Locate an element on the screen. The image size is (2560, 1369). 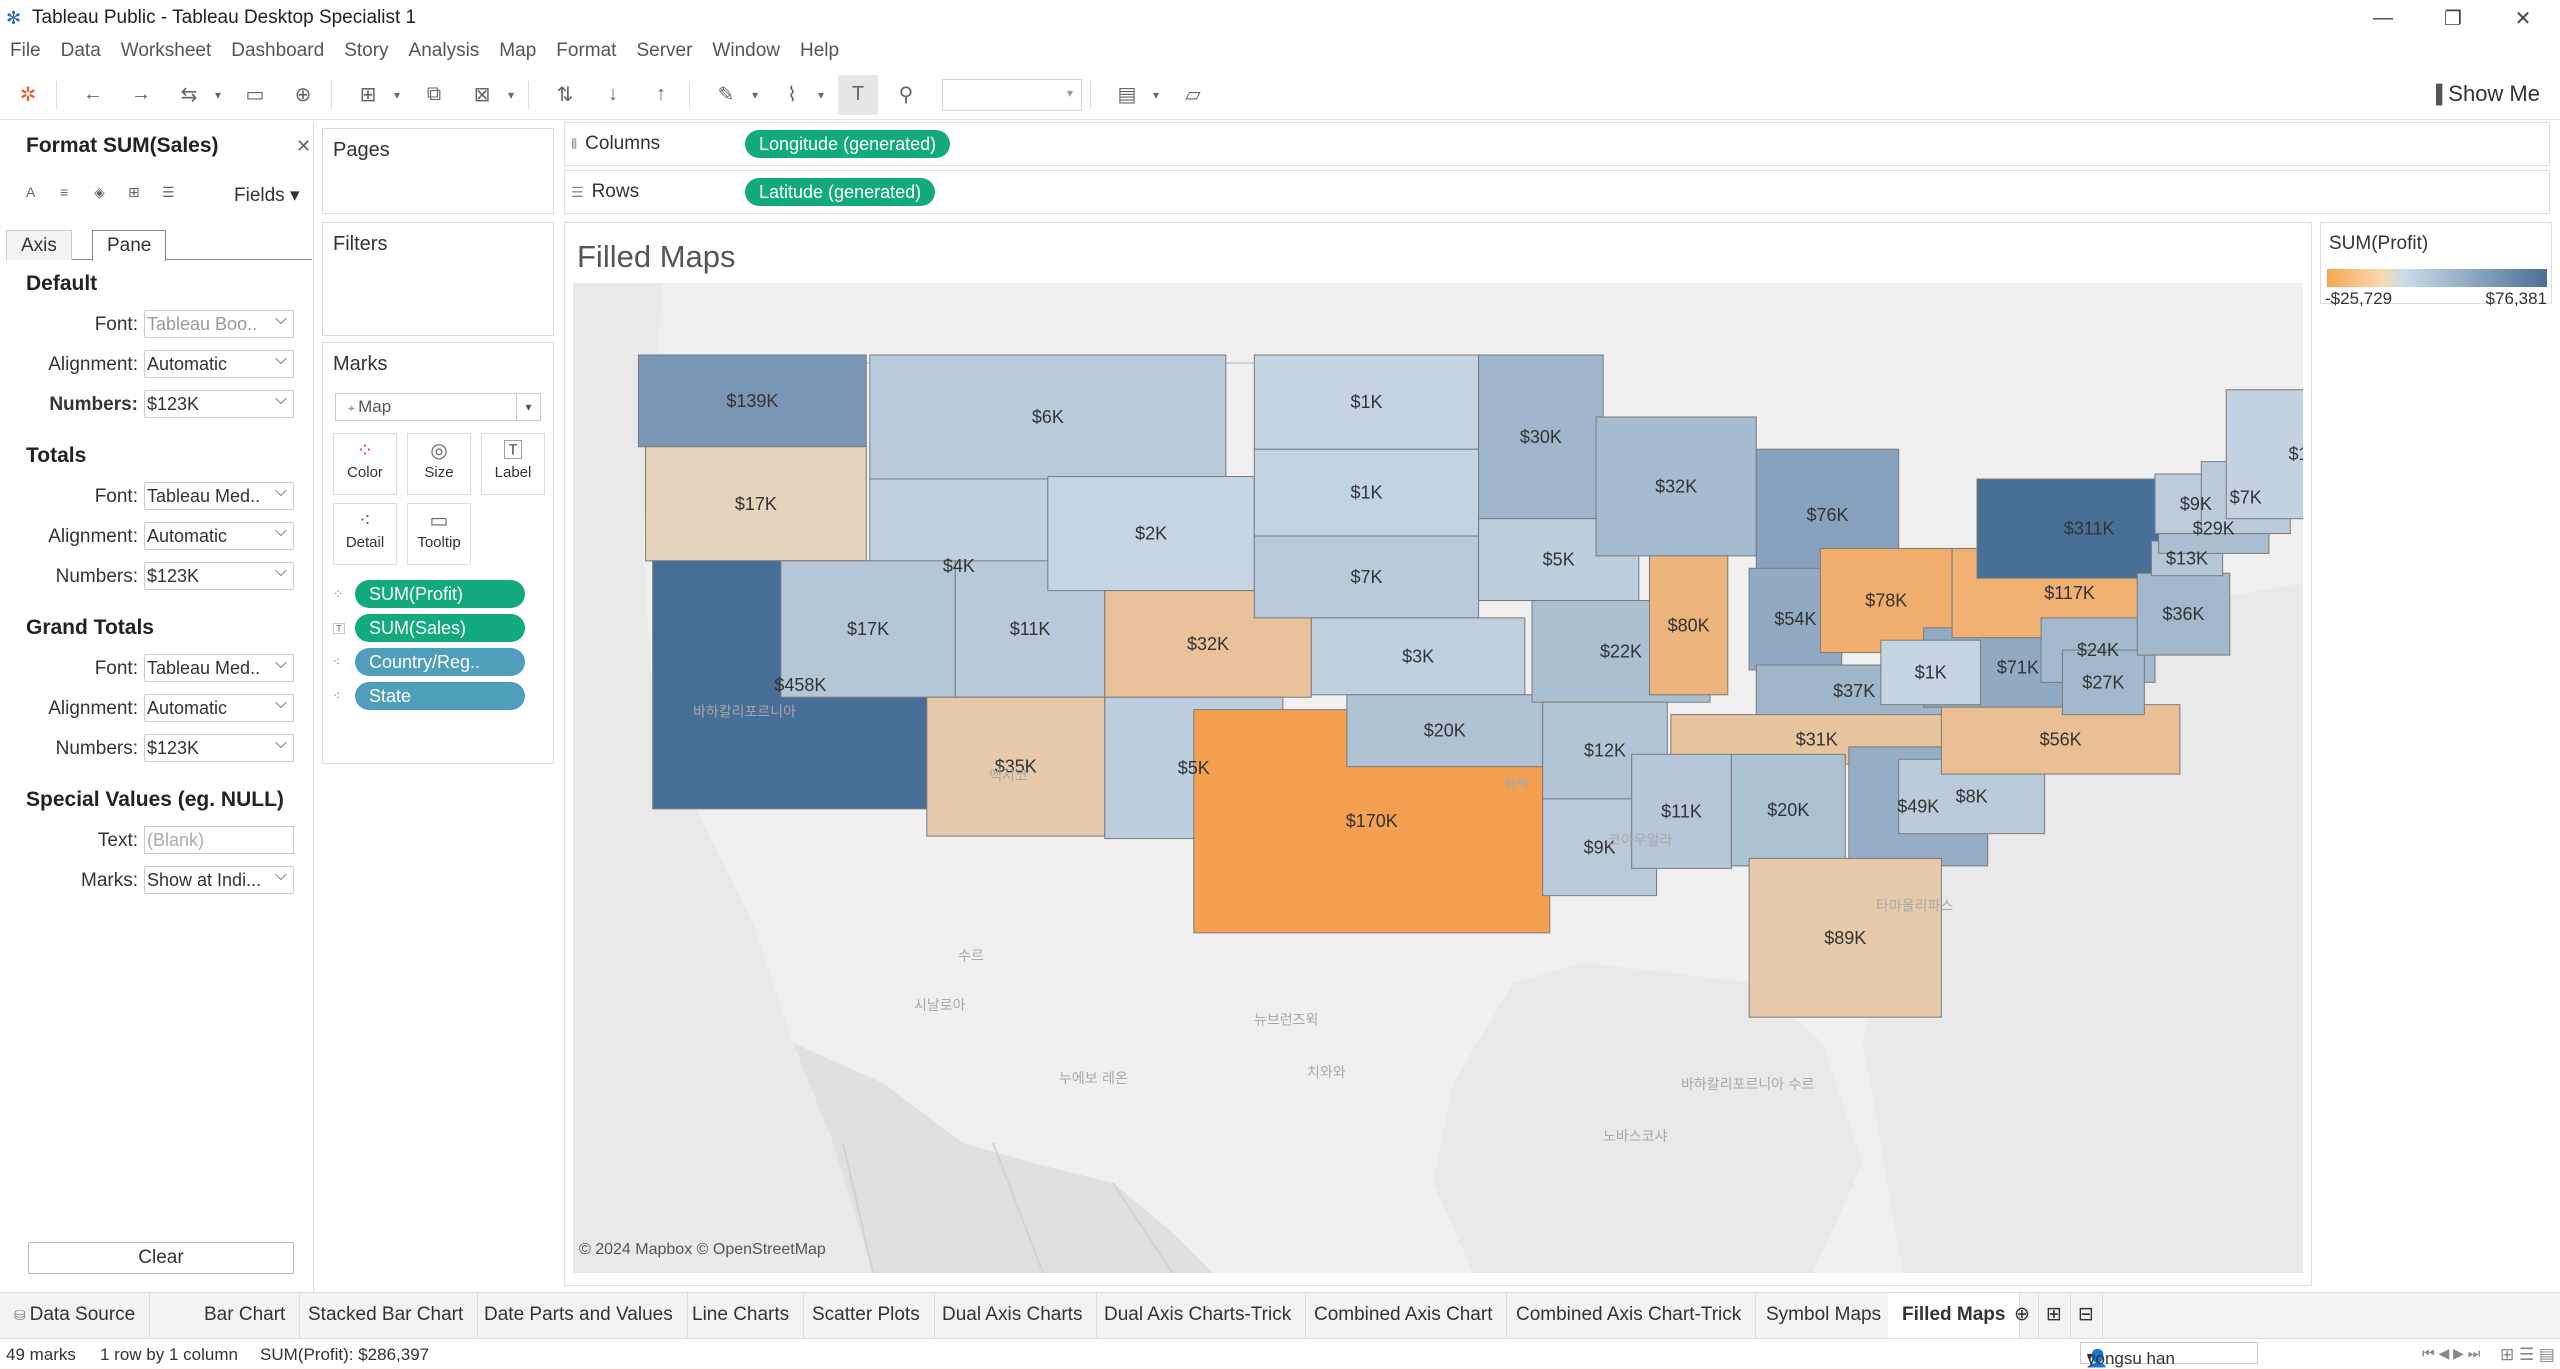
view-mode-icons: ⊞ ☰ ▤ is located at coordinates (2527, 1354).